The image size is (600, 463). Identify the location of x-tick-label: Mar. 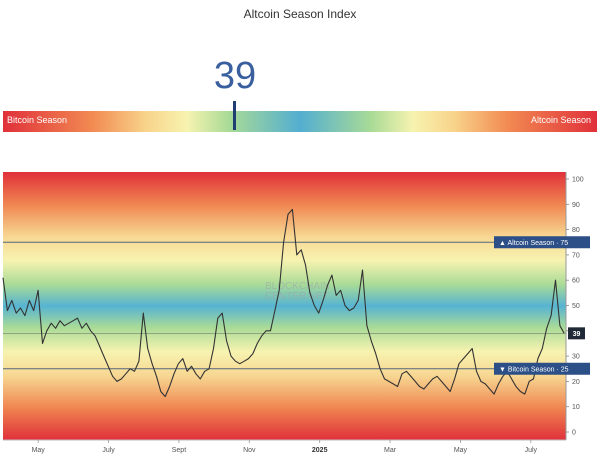
(390, 450).